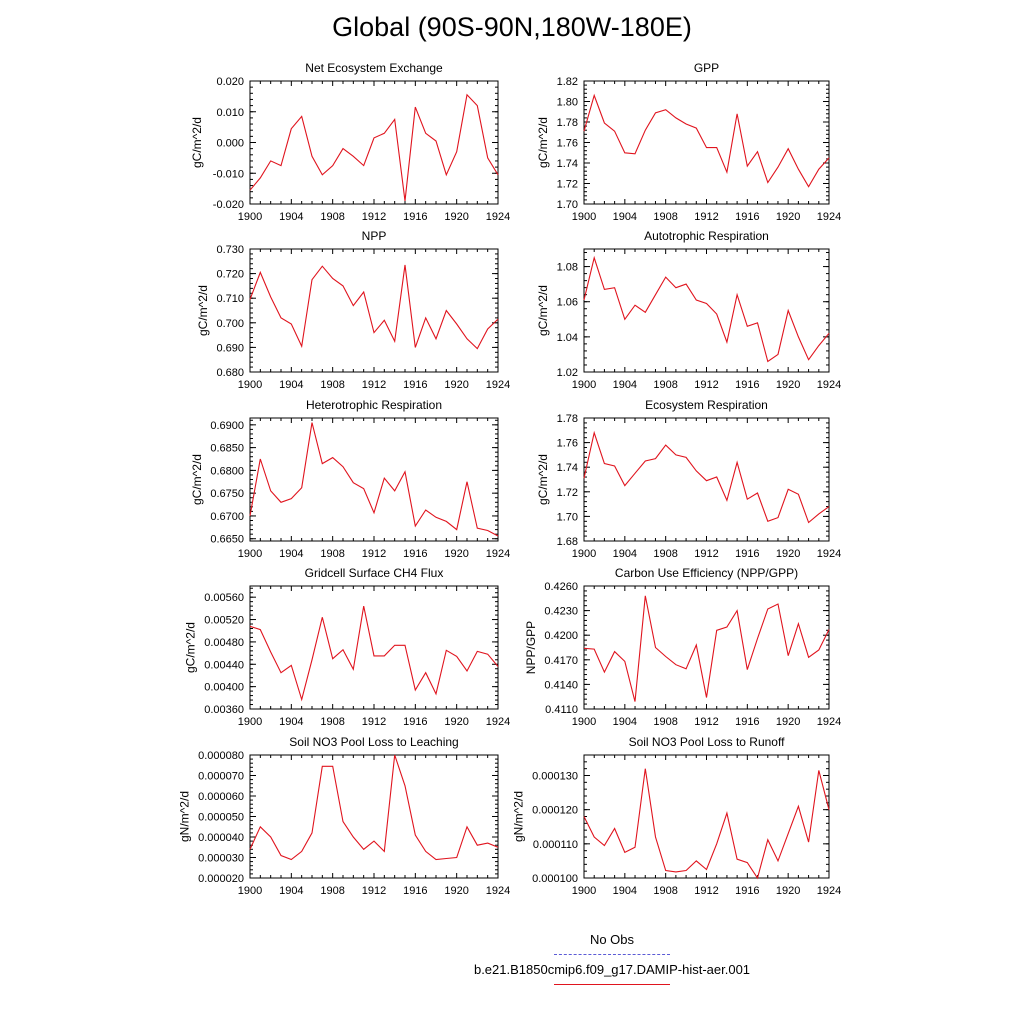 The image size is (1024, 1024). I want to click on y-tick-label: 0.4200, so click(561, 636).